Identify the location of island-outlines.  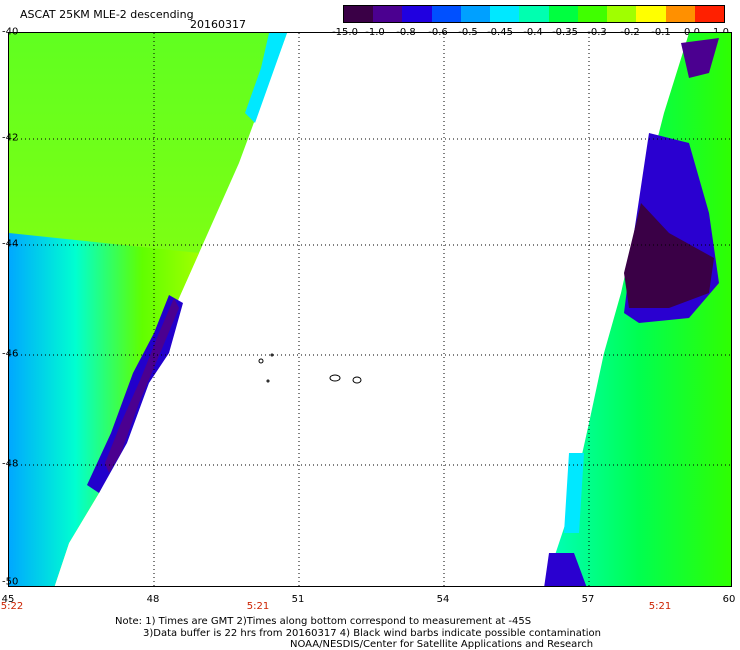
(310, 368).